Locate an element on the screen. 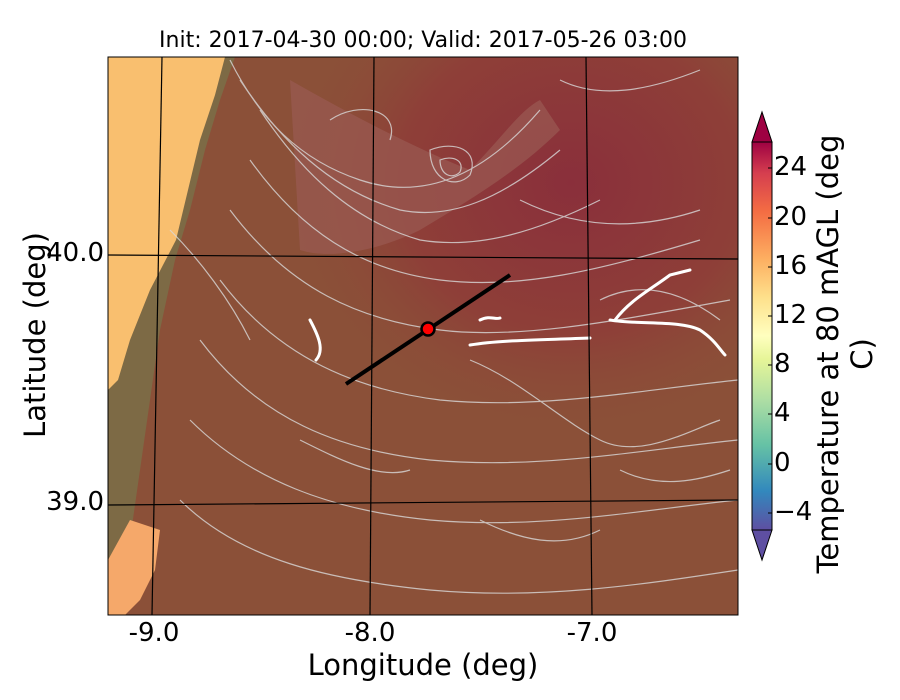 The height and width of the screenshot is (700, 900). mountain-ridge is located at coordinates (425, 167).